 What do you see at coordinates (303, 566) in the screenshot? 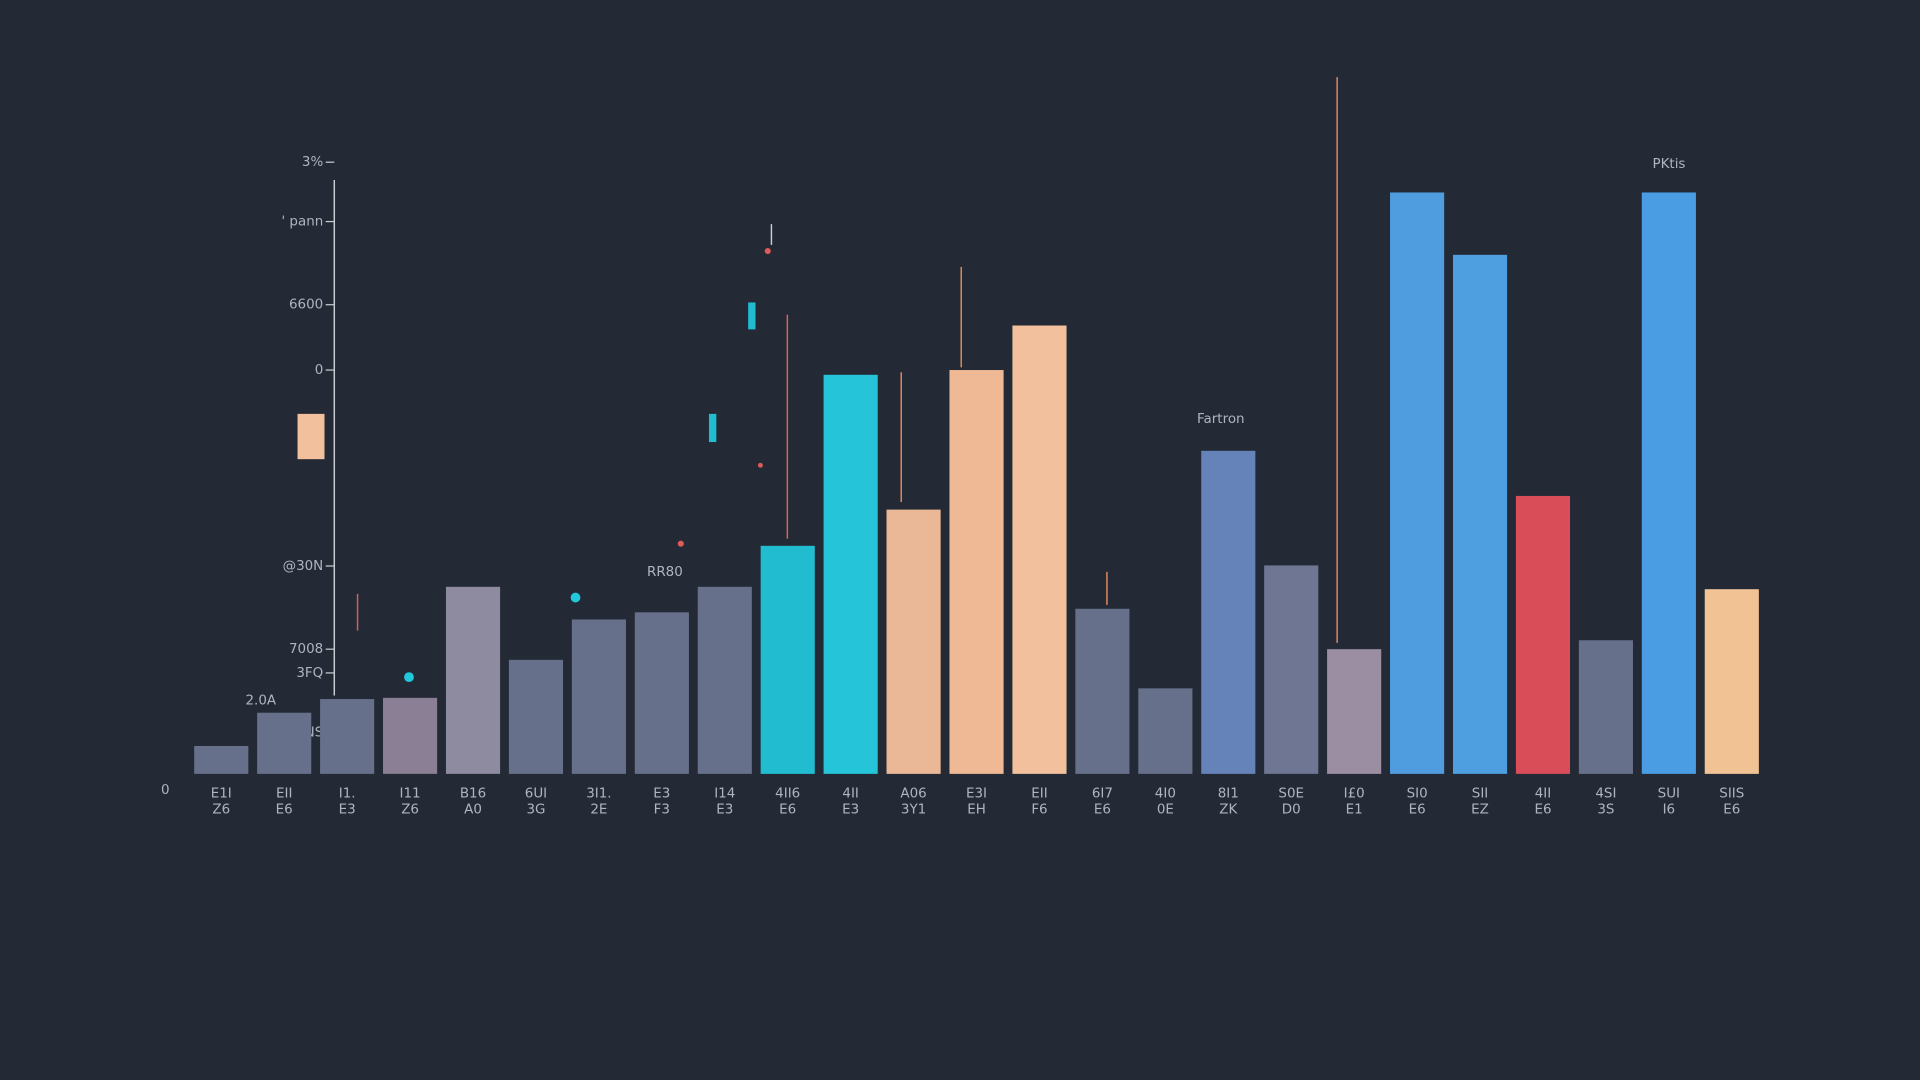
I see `y-tick-label: @30N` at bounding box center [303, 566].